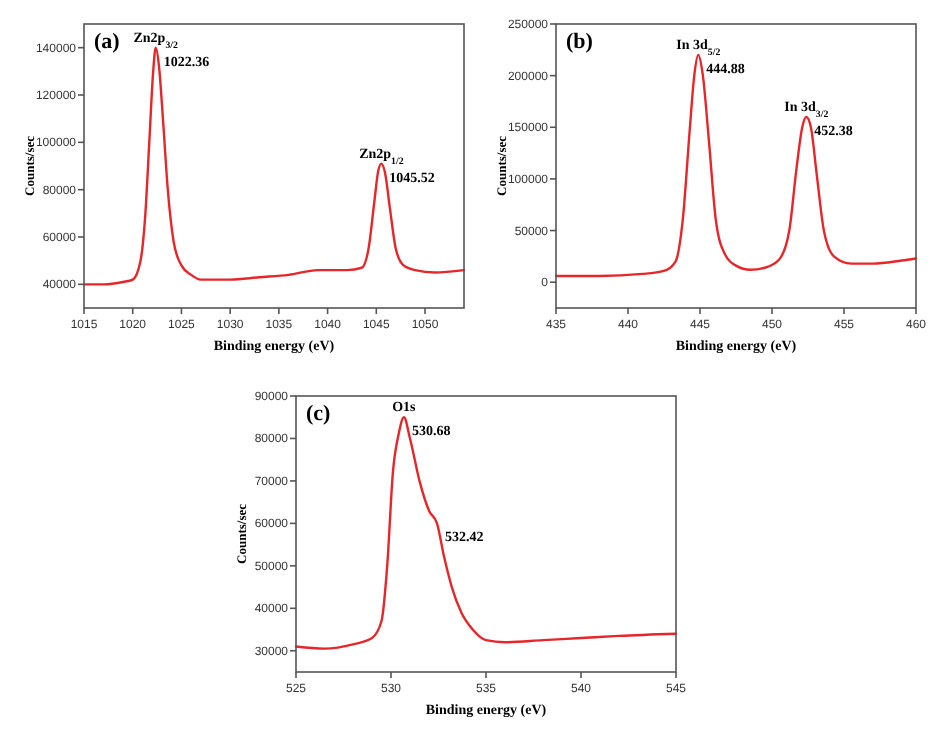 This screenshot has height=740, width=948. What do you see at coordinates (319, 414) in the screenshot?
I see `chart-title: (c)` at bounding box center [319, 414].